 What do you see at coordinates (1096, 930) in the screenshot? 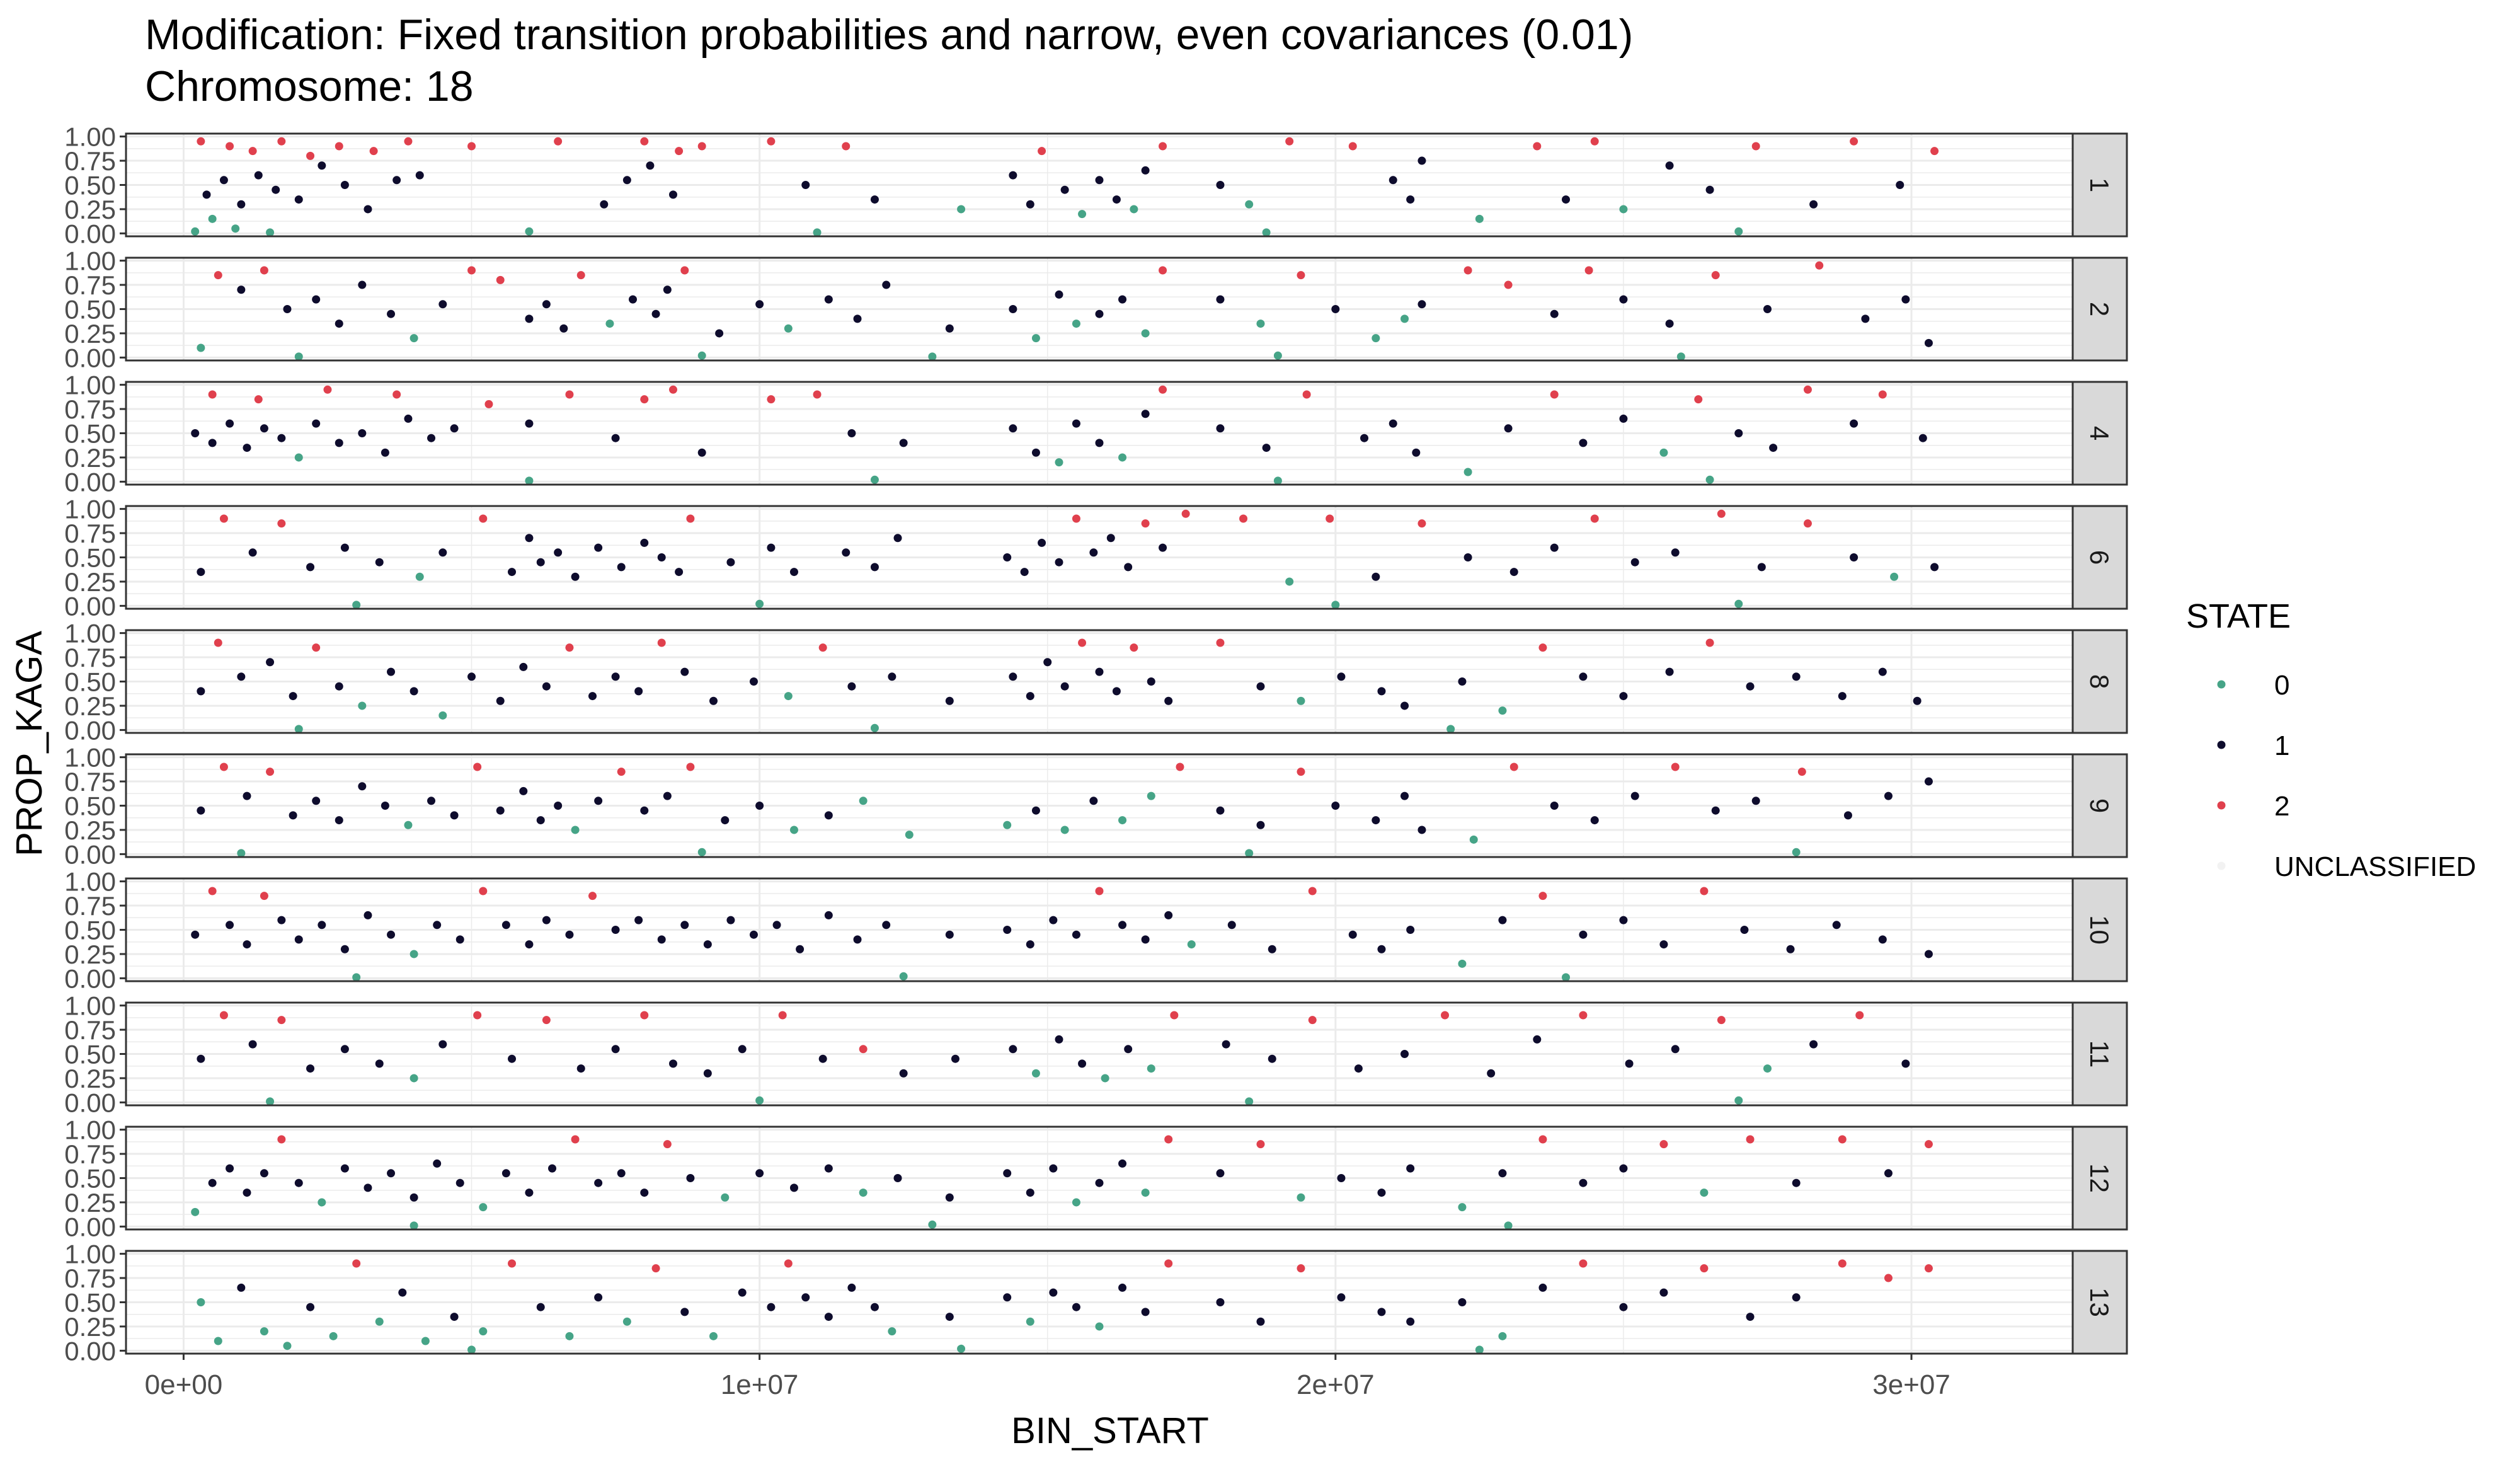
I see `facet-panel-10: 0.000.250.500.751.00 10` at bounding box center [1096, 930].